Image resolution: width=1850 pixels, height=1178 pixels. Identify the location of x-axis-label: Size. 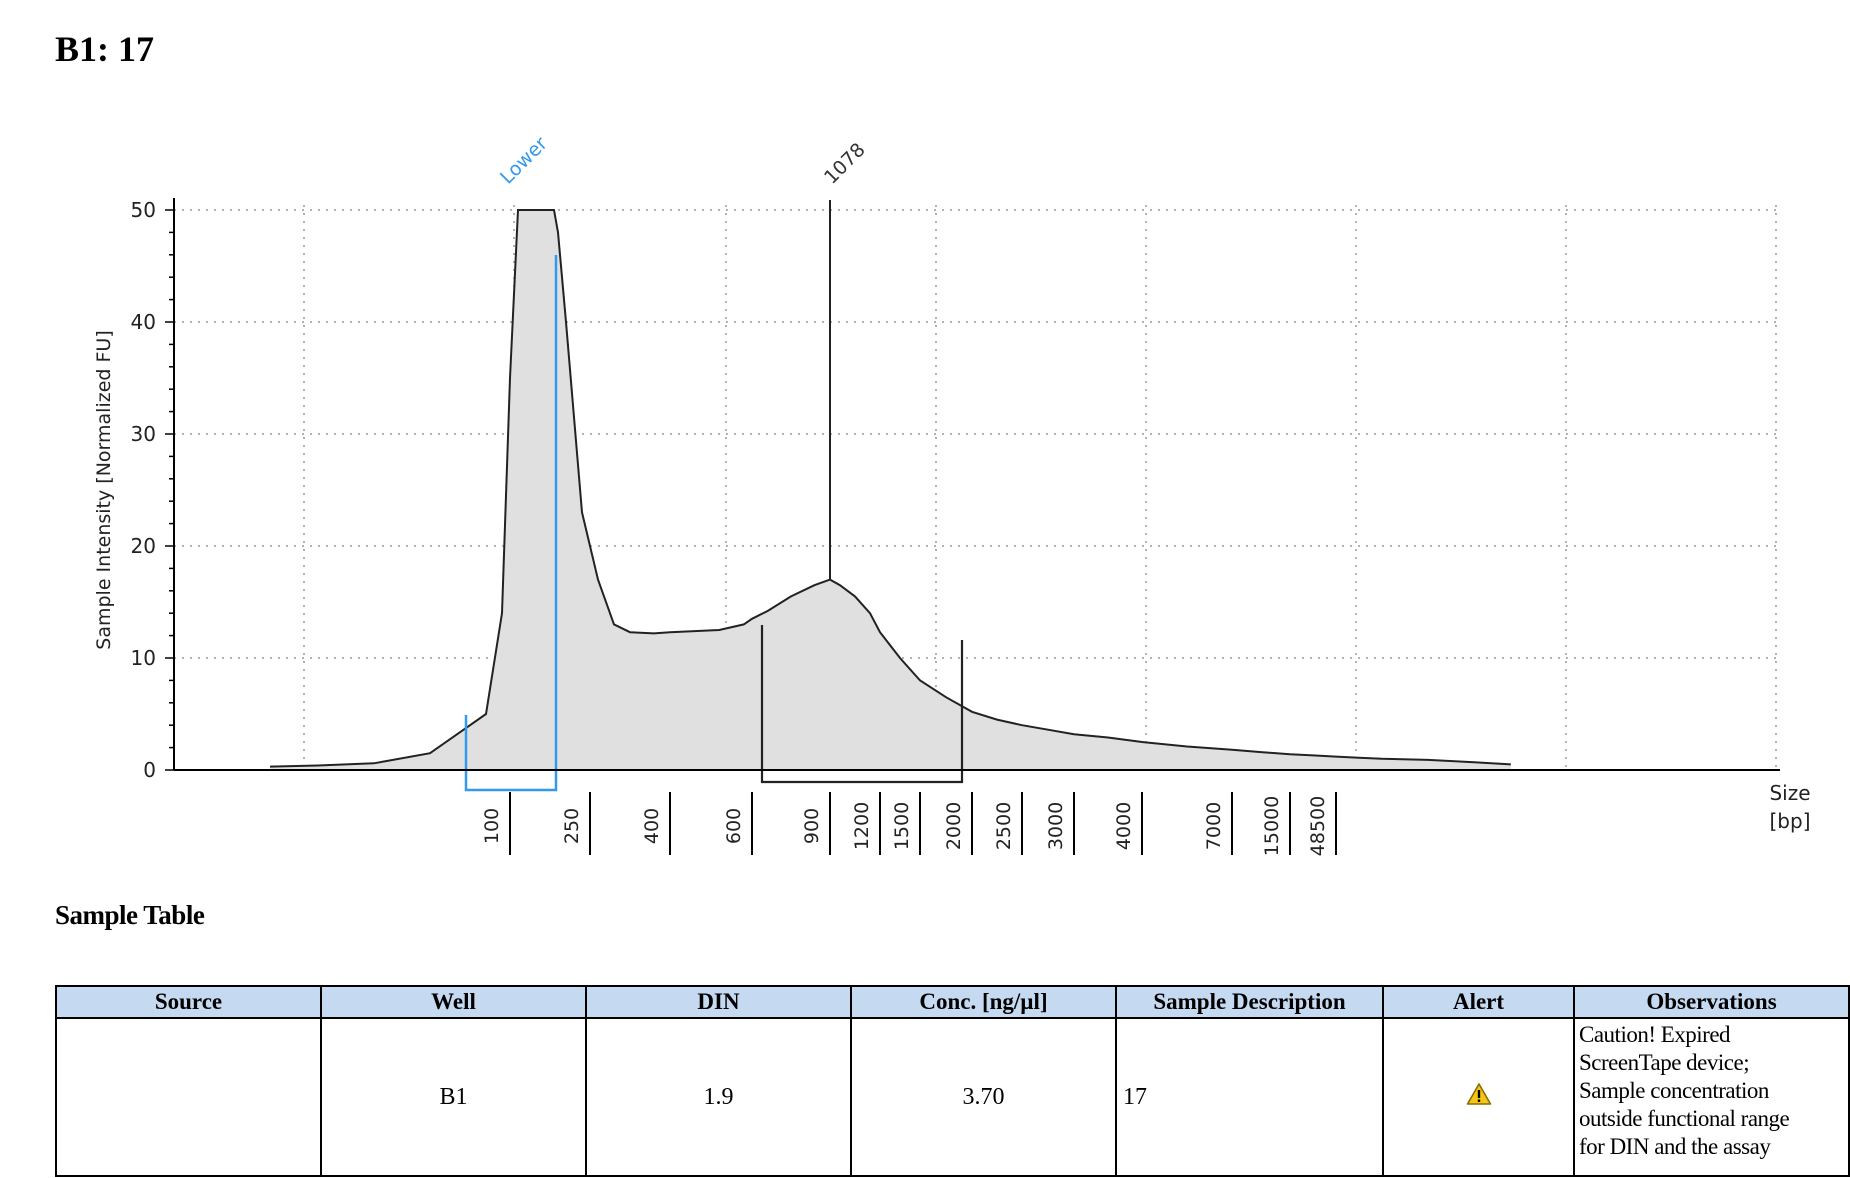
(1789, 793).